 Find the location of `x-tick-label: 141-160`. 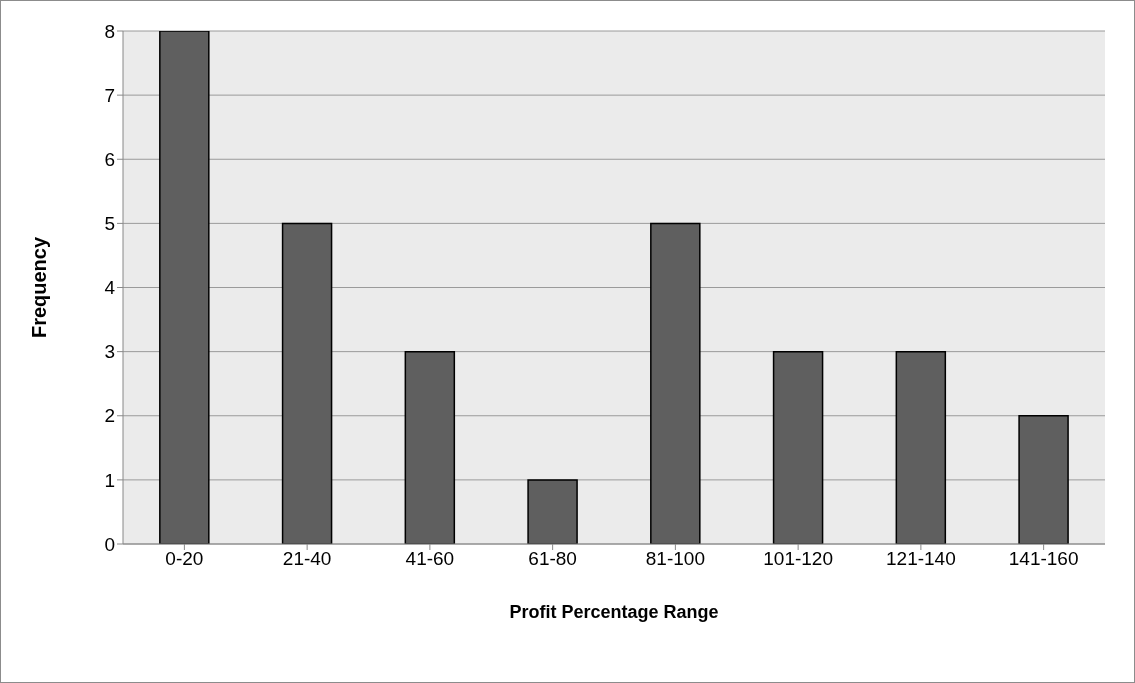

x-tick-label: 141-160 is located at coordinates (1043, 559).